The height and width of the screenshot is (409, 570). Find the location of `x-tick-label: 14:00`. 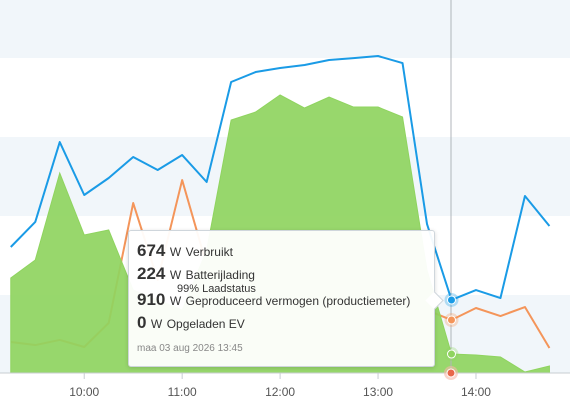

x-tick-label: 14:00 is located at coordinates (476, 392).